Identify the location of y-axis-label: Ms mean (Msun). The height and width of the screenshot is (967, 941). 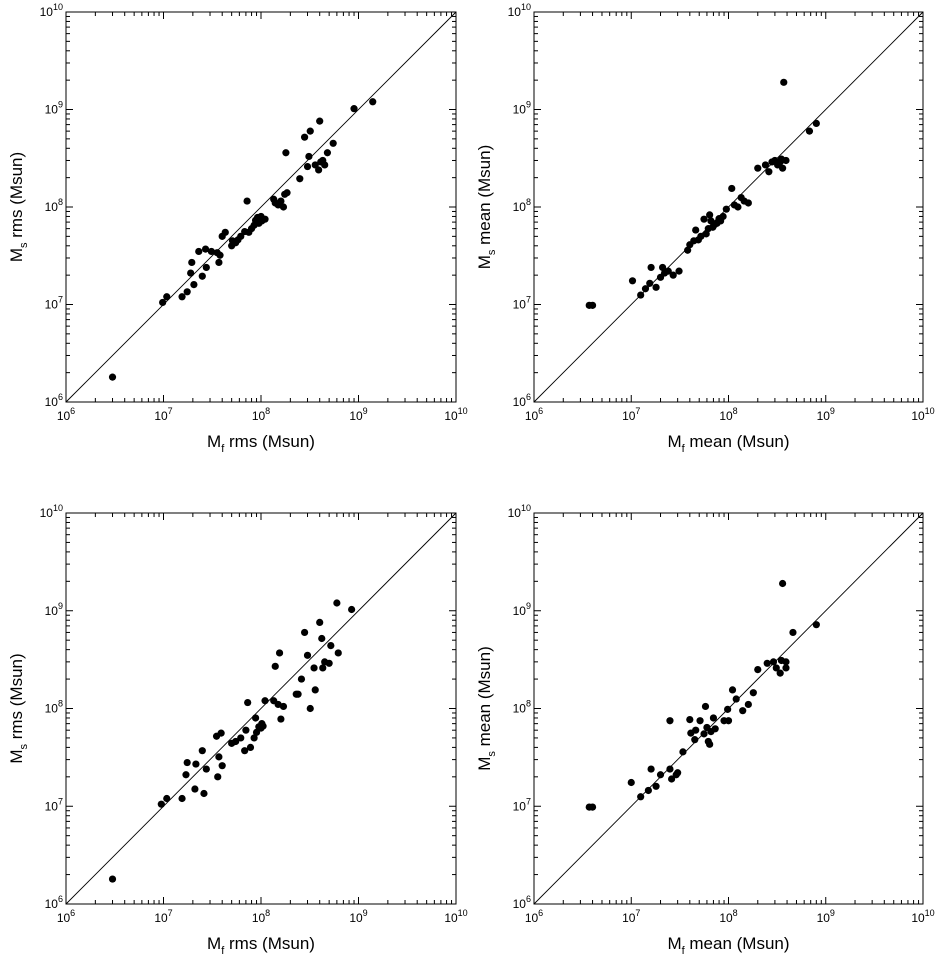
(486, 207).